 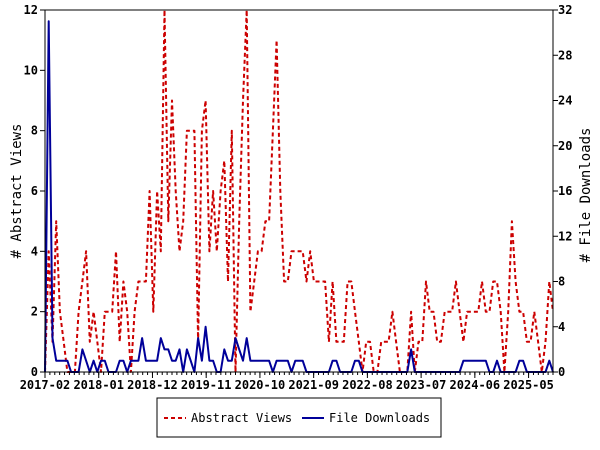 I want to click on x-tick-label: 2017-02, so click(x=45, y=385).